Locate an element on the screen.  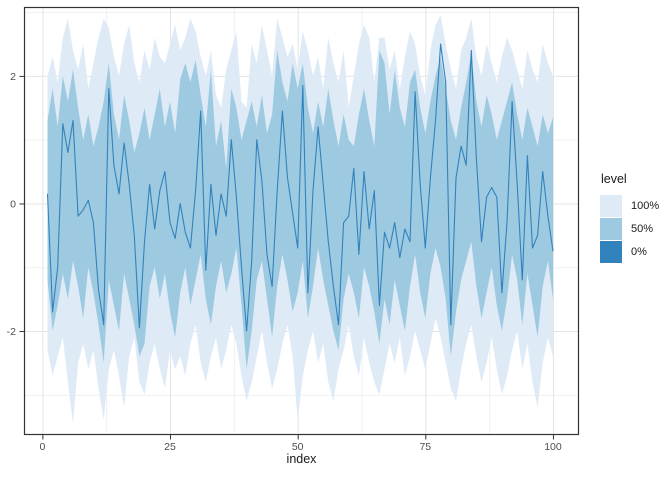
legend-item-label: 100% is located at coordinates (645, 206).